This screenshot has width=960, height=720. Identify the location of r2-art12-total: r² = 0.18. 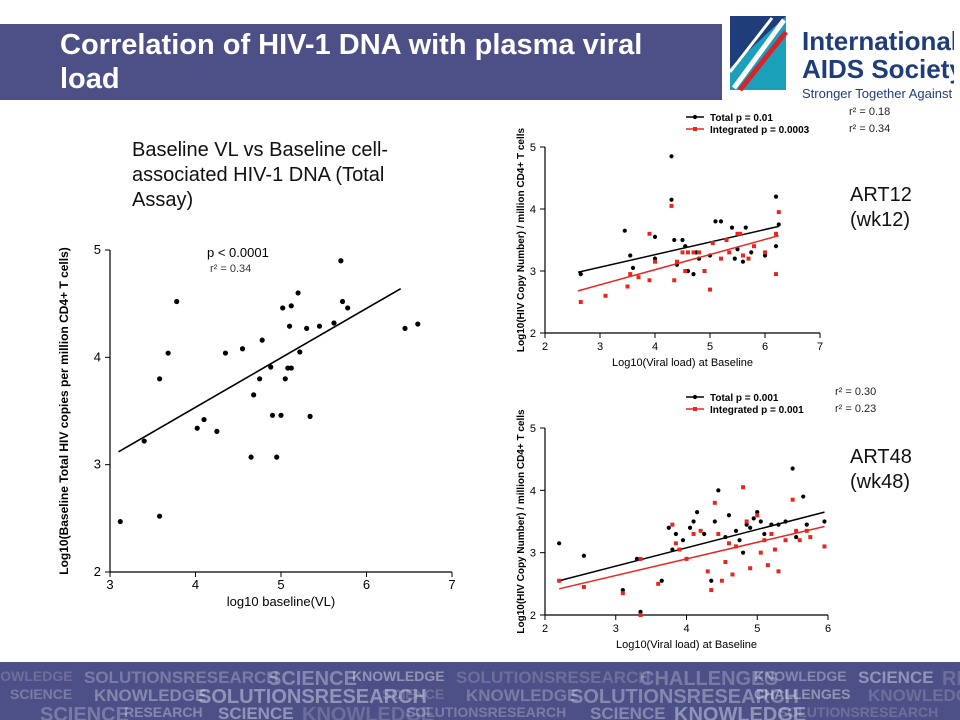
(870, 112).